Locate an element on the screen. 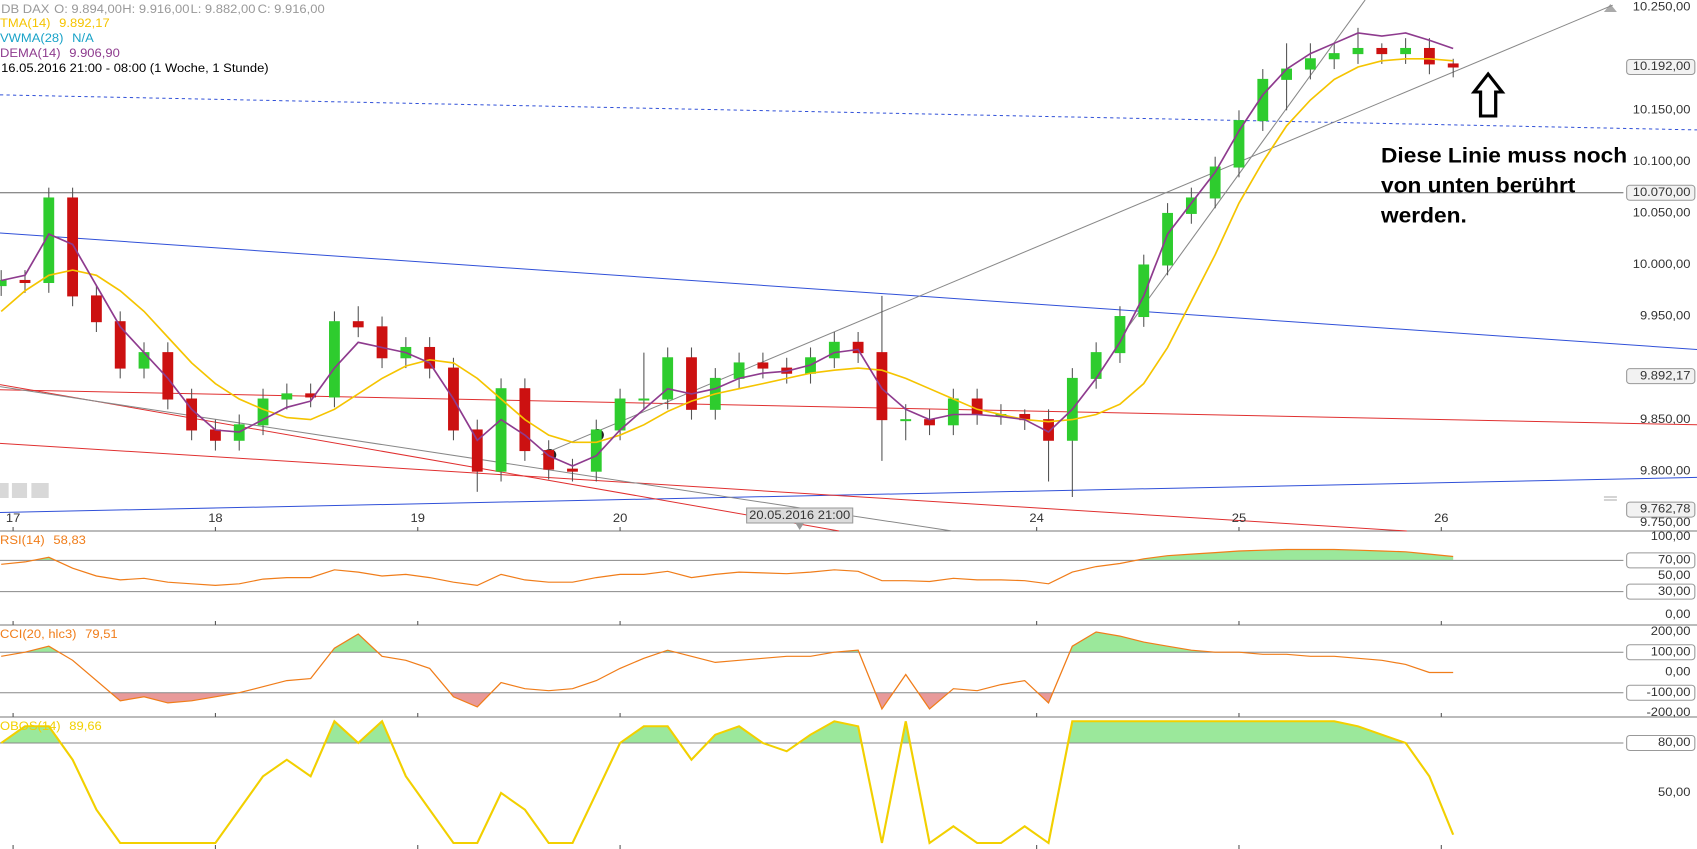 This screenshot has height=849, width=1697. indicator-legend: DEMA(14) 9.906,90 is located at coordinates (60, 53).